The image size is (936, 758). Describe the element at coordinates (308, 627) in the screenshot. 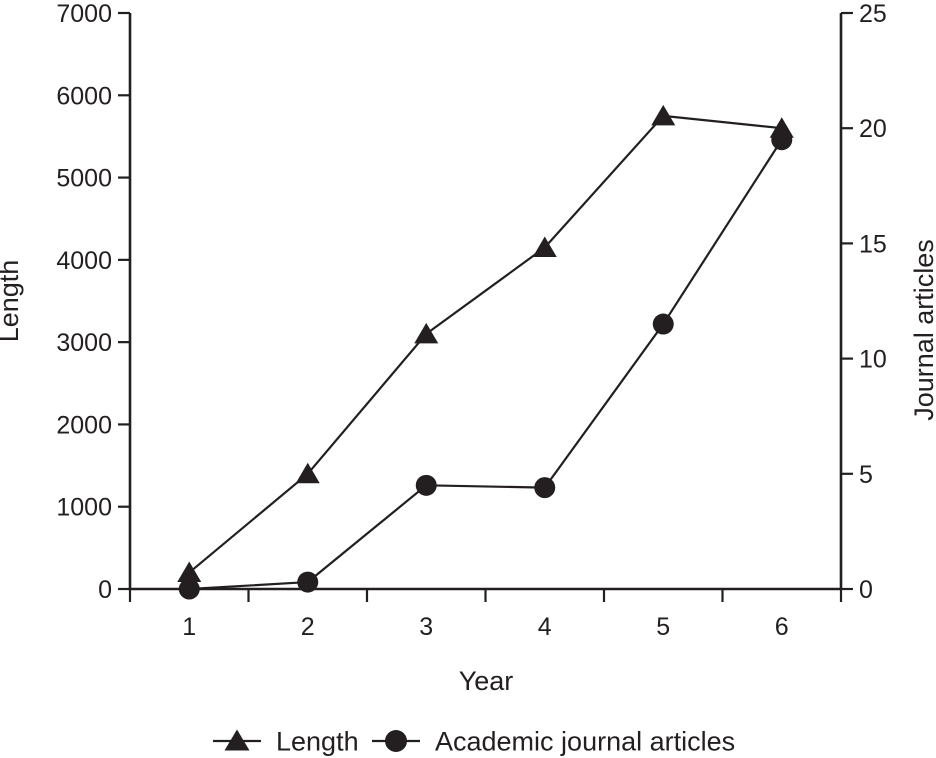

I see `x-axis-tick-label: 2` at that location.